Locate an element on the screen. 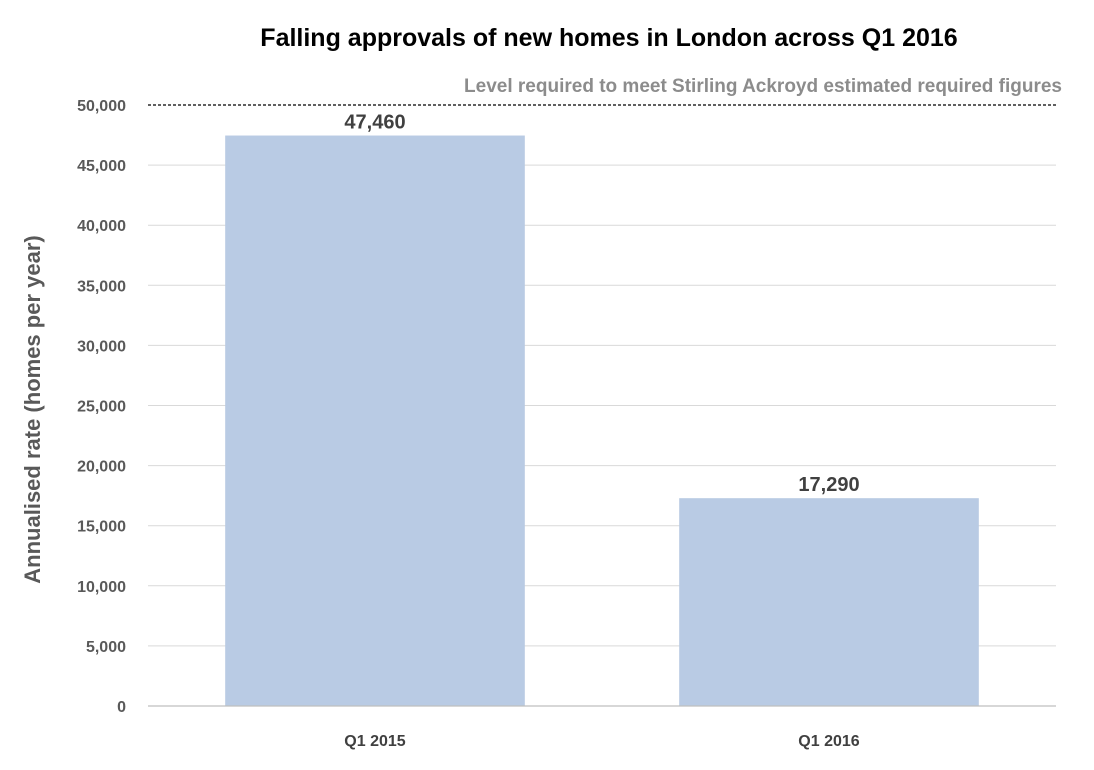 This screenshot has width=1094, height=770. y-tick-label: 30,000 is located at coordinates (101, 346).